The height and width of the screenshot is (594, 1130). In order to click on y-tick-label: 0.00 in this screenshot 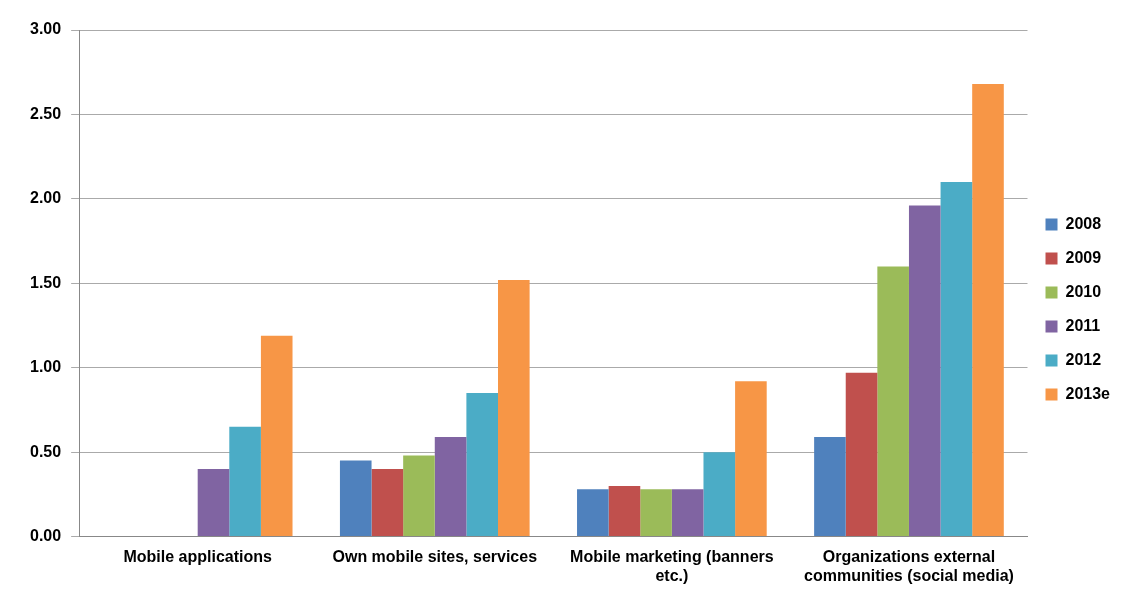, I will do `click(46, 536)`.